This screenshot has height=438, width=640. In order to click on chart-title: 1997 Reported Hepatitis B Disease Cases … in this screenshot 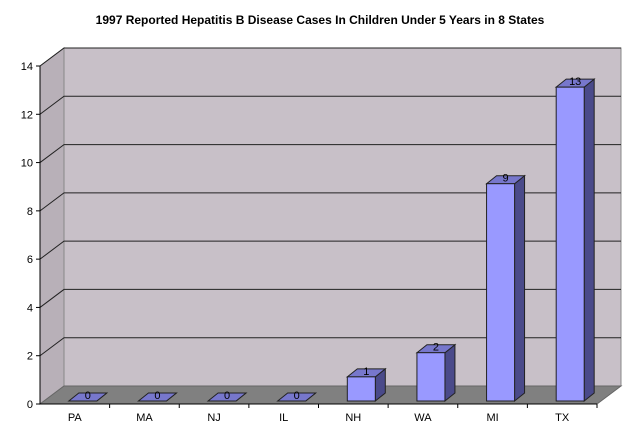, I will do `click(320, 20)`.